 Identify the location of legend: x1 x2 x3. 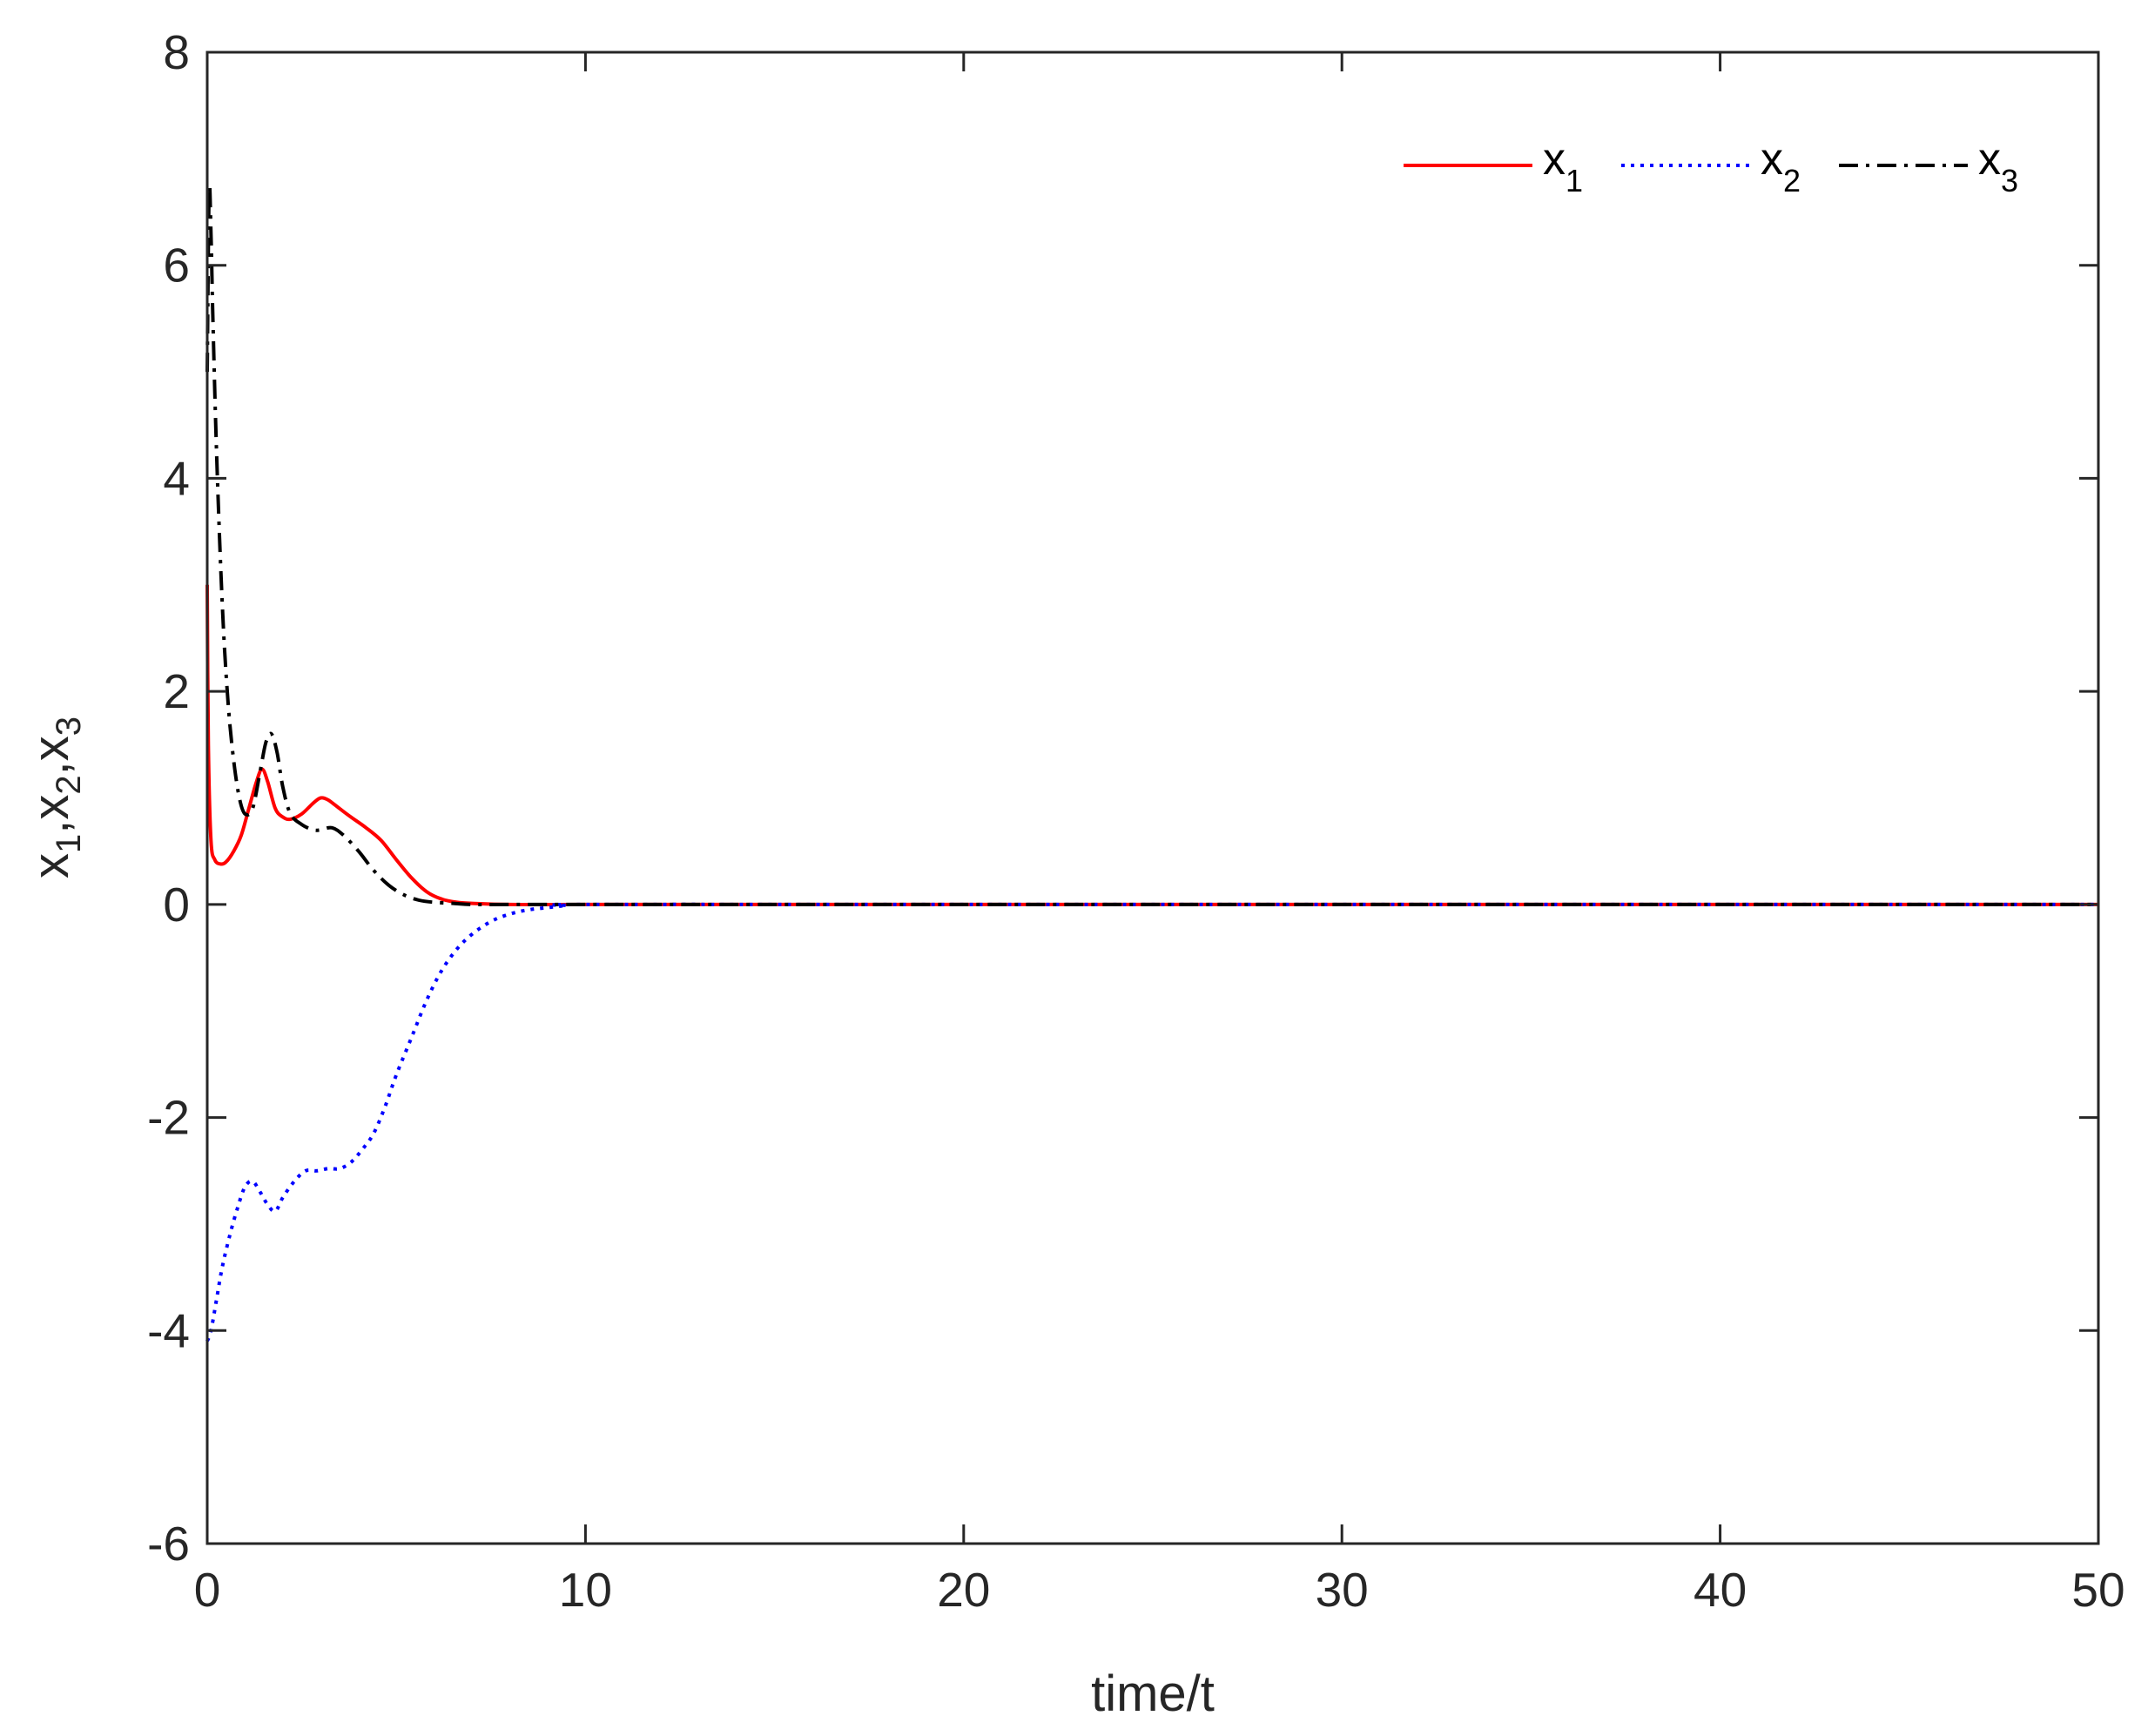
(1711, 166).